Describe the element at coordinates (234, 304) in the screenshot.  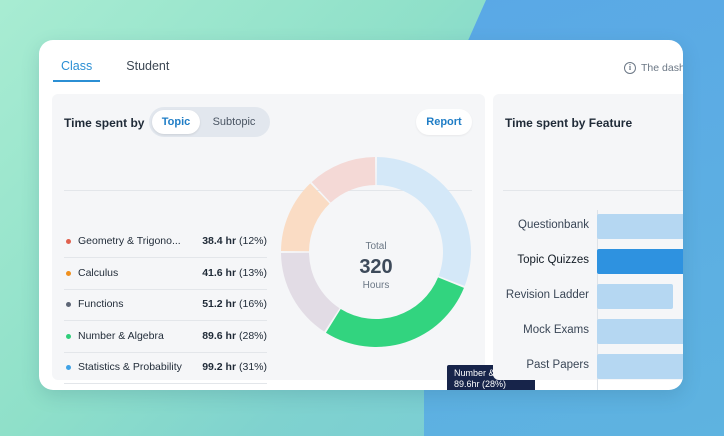
I see `legend-value: 51.2 hr (16%)` at that location.